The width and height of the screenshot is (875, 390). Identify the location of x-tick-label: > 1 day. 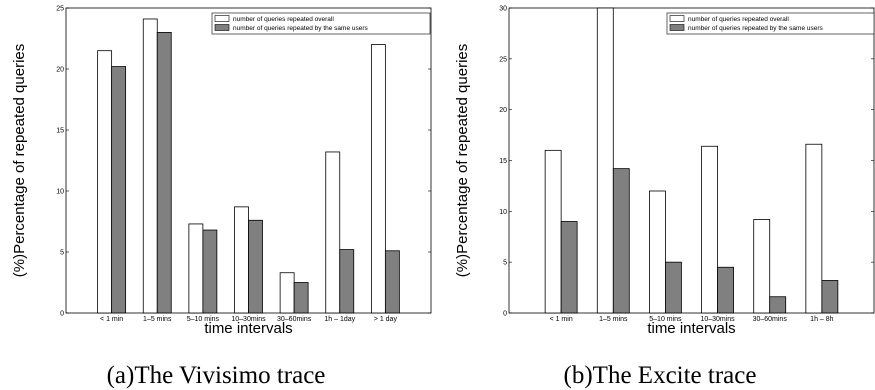
(386, 319).